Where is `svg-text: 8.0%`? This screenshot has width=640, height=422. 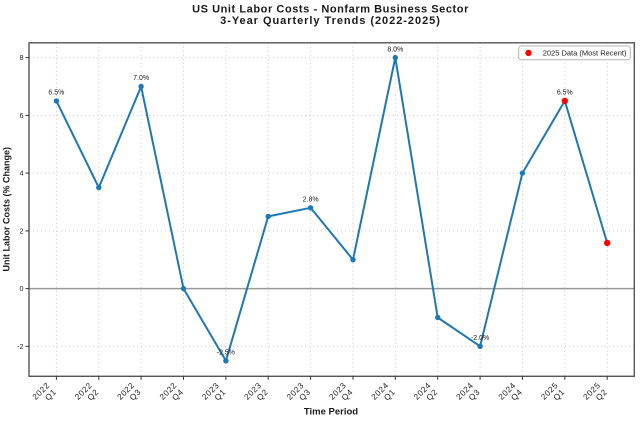 svg-text: 8.0% is located at coordinates (395, 49).